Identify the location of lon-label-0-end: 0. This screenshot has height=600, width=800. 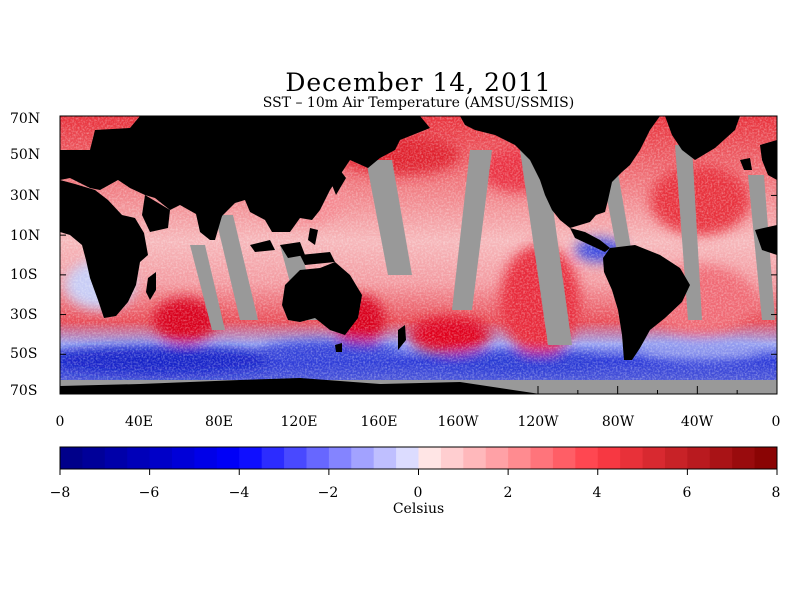
(776, 422).